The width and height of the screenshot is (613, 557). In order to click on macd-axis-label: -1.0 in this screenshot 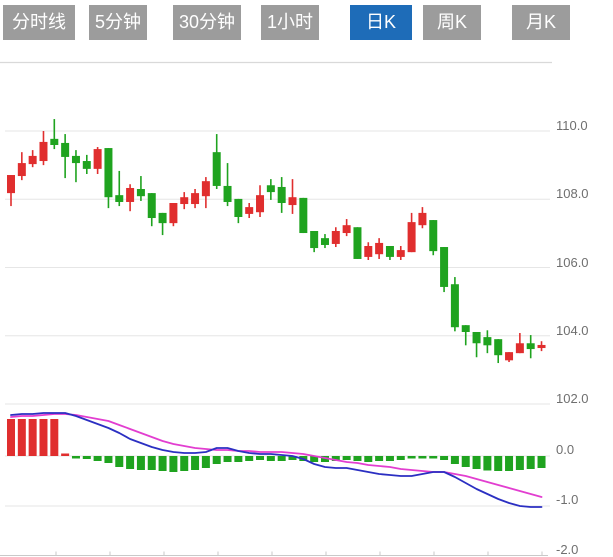, I will do `click(567, 499)`.